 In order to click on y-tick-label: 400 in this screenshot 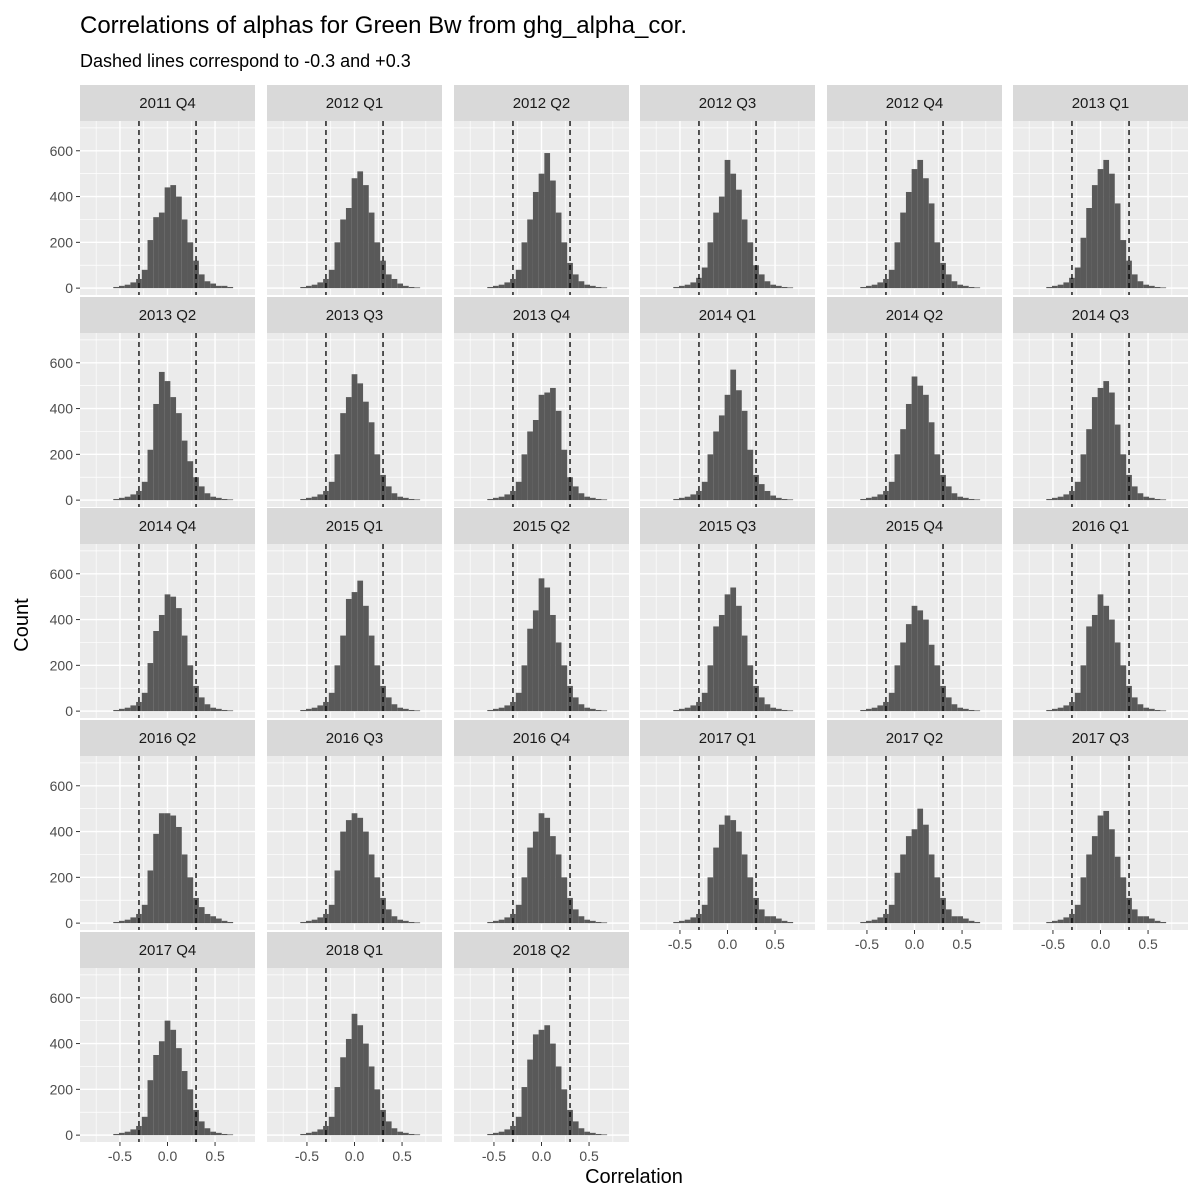, I will do `click(62, 832)`.